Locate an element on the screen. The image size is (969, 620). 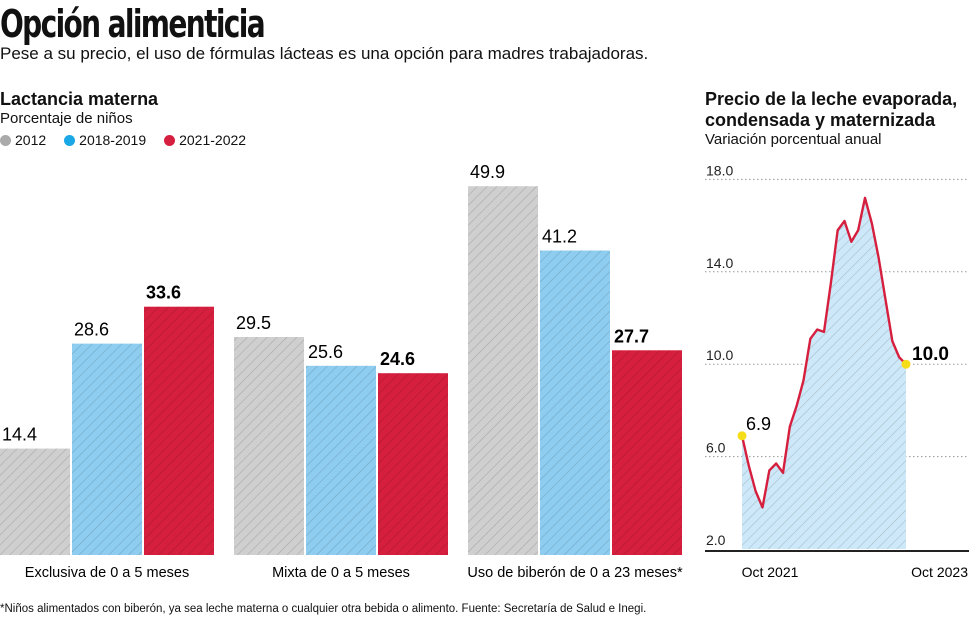
y-tick-label: 10.0 is located at coordinates (719, 355).